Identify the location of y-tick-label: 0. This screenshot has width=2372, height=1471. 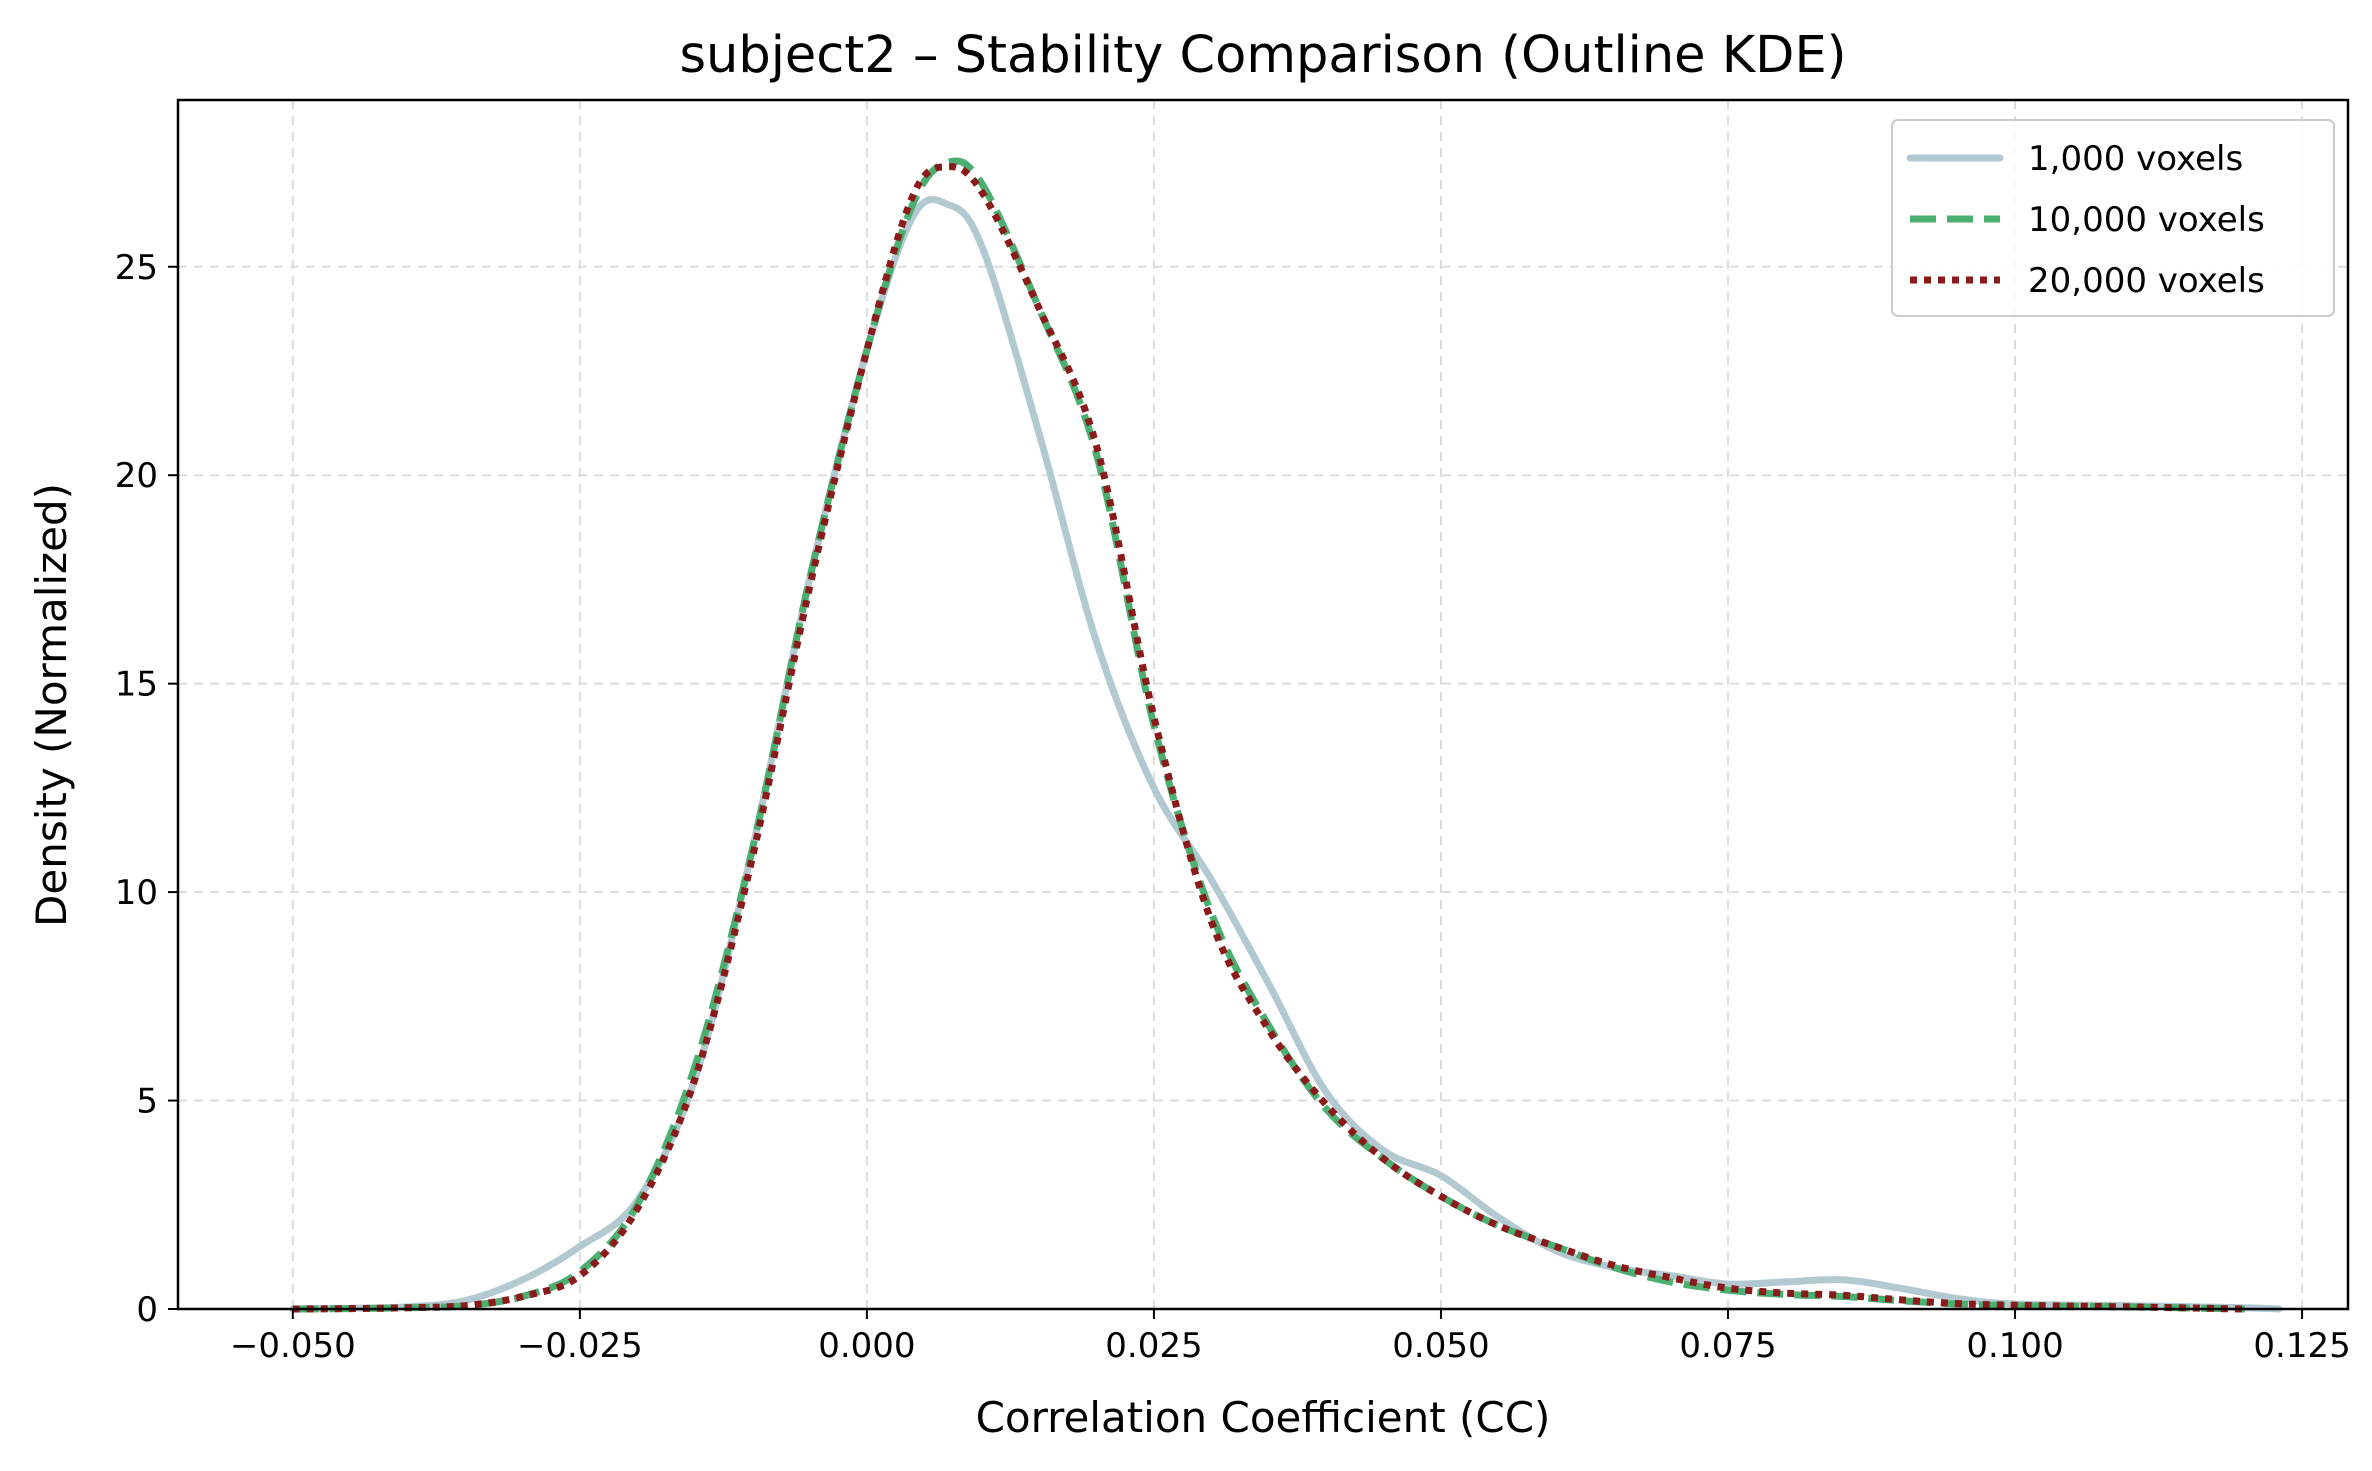
(147, 1310).